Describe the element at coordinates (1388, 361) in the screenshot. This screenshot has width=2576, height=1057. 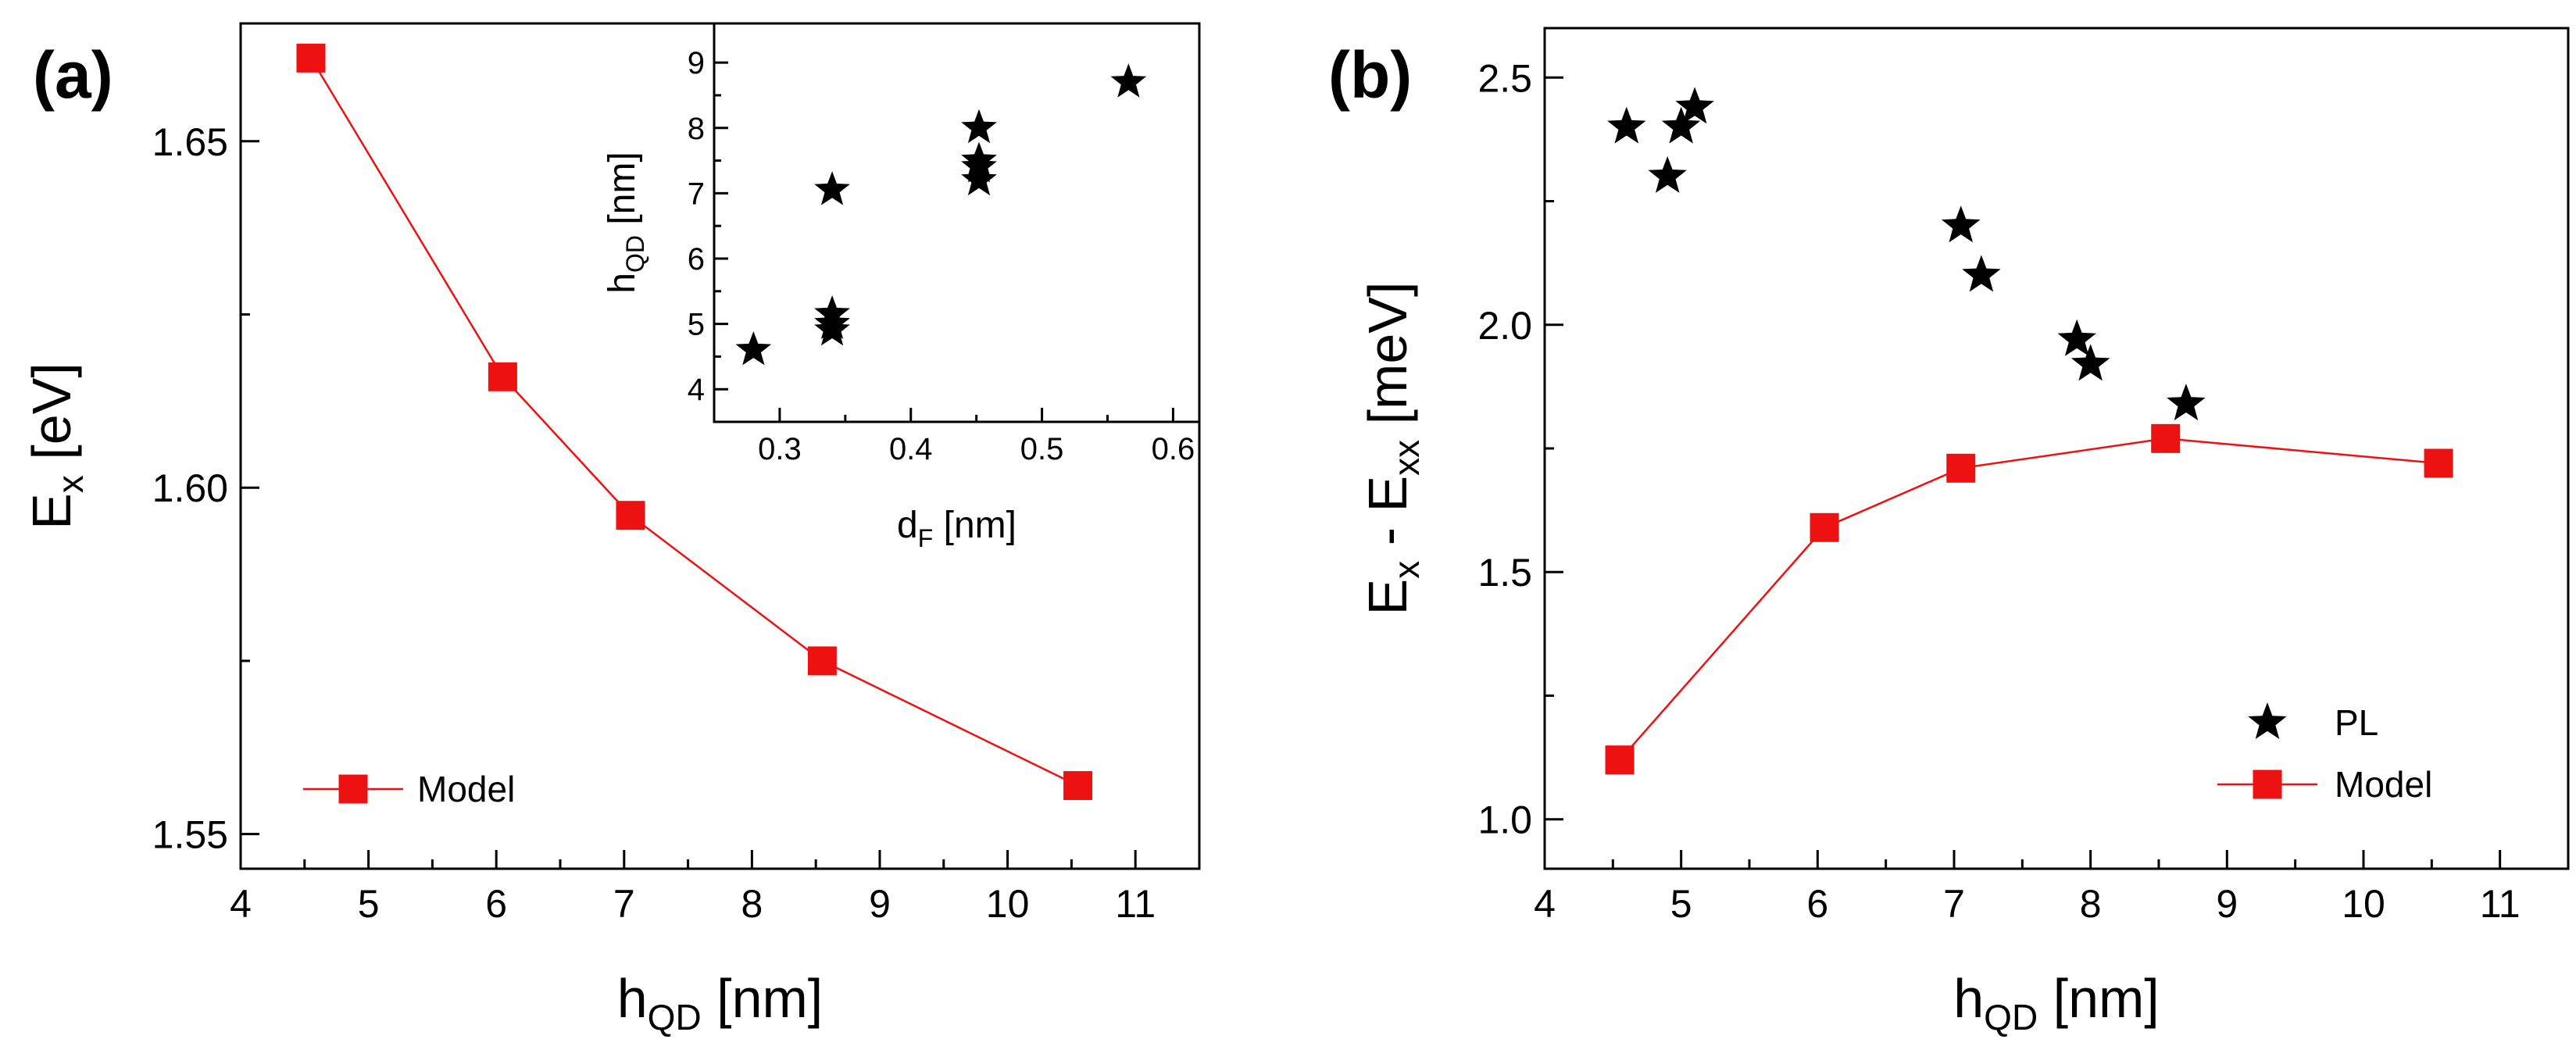
I see `y-axis-title-unit: [meV]` at that location.